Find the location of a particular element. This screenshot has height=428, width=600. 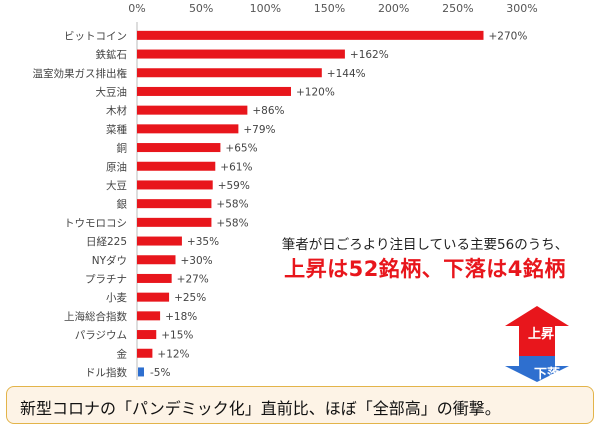

value-label: -5% is located at coordinates (160, 373).